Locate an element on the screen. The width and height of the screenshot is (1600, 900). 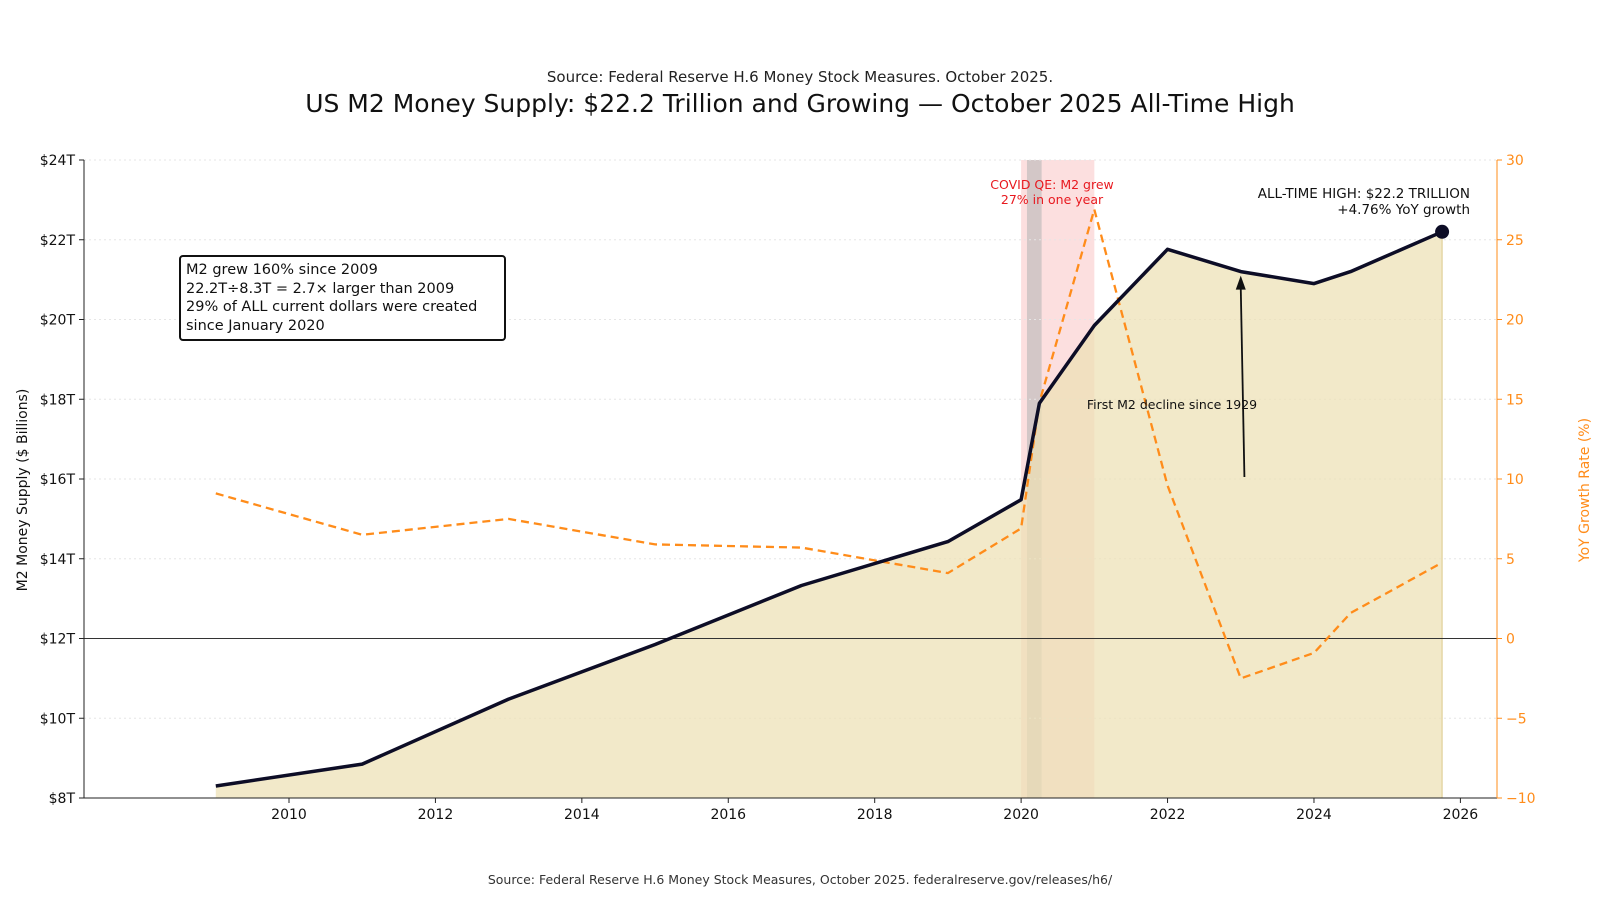
left-y-axis-ticks: $8T $10T $12T $14T $16T $18T $20T $22T $24T is located at coordinates (62, 480).